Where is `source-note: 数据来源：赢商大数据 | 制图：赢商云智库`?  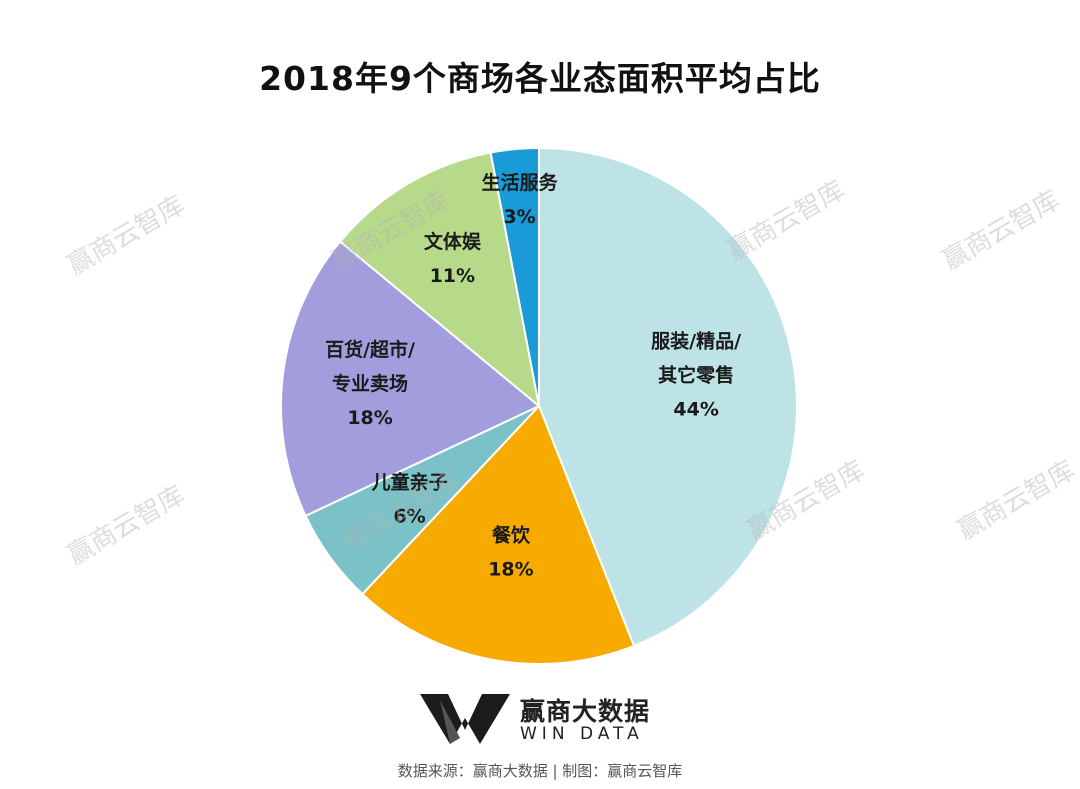 source-note: 数据来源：赢商大数据 | 制图：赢商云智库 is located at coordinates (540, 771).